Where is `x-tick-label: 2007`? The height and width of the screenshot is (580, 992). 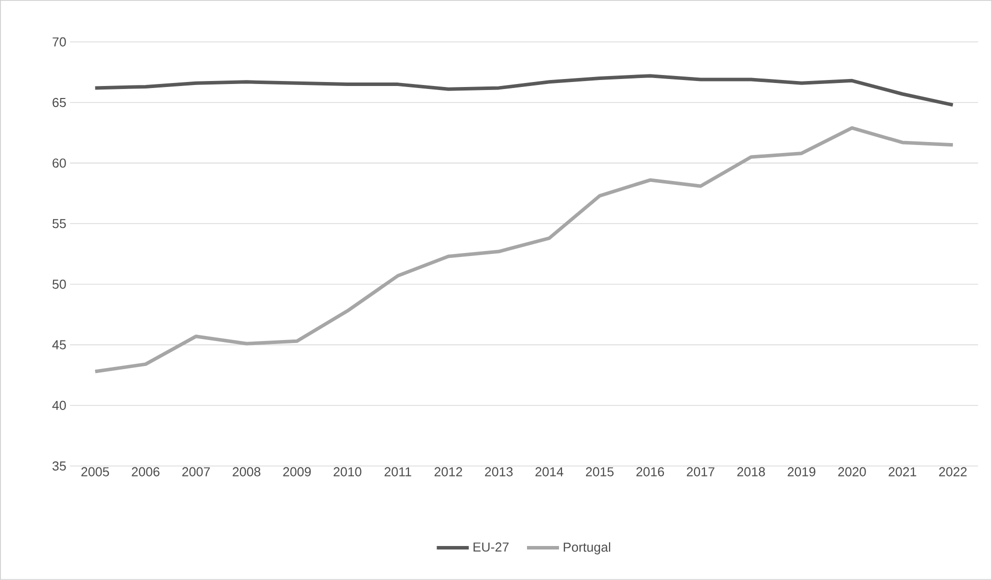 x-tick-label: 2007 is located at coordinates (196, 471).